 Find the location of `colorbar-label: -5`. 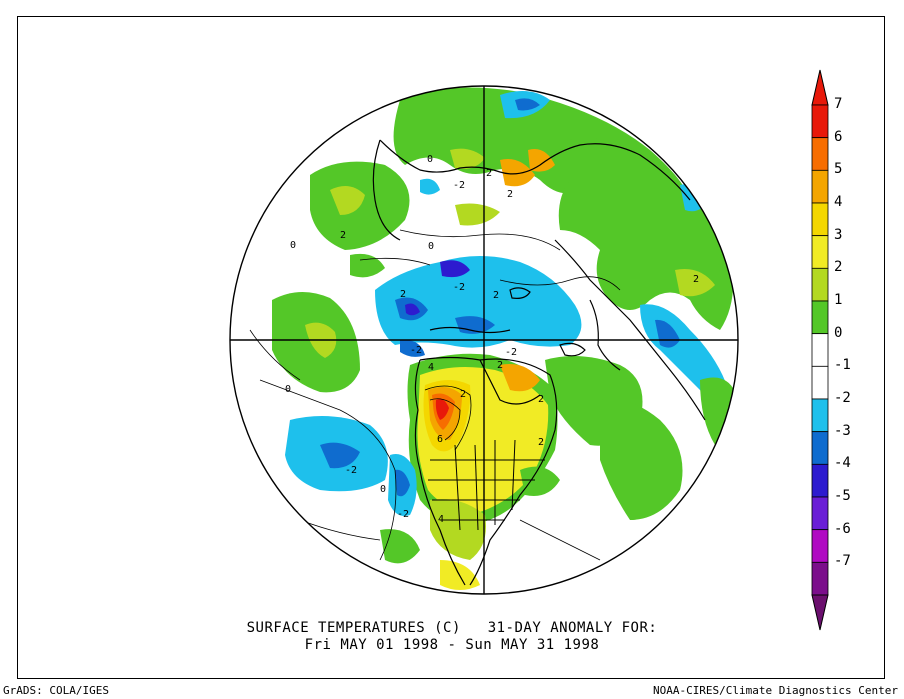

colorbar-label: -5 is located at coordinates (842, 496).